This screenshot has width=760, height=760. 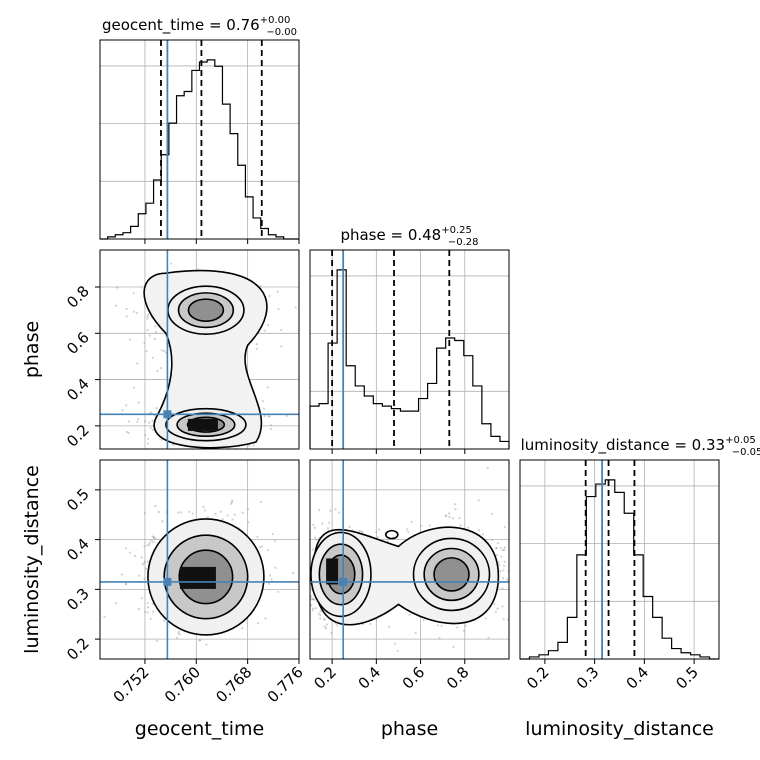 What do you see at coordinates (409, 559) in the screenshot?
I see `panel-frame` at bounding box center [409, 559].